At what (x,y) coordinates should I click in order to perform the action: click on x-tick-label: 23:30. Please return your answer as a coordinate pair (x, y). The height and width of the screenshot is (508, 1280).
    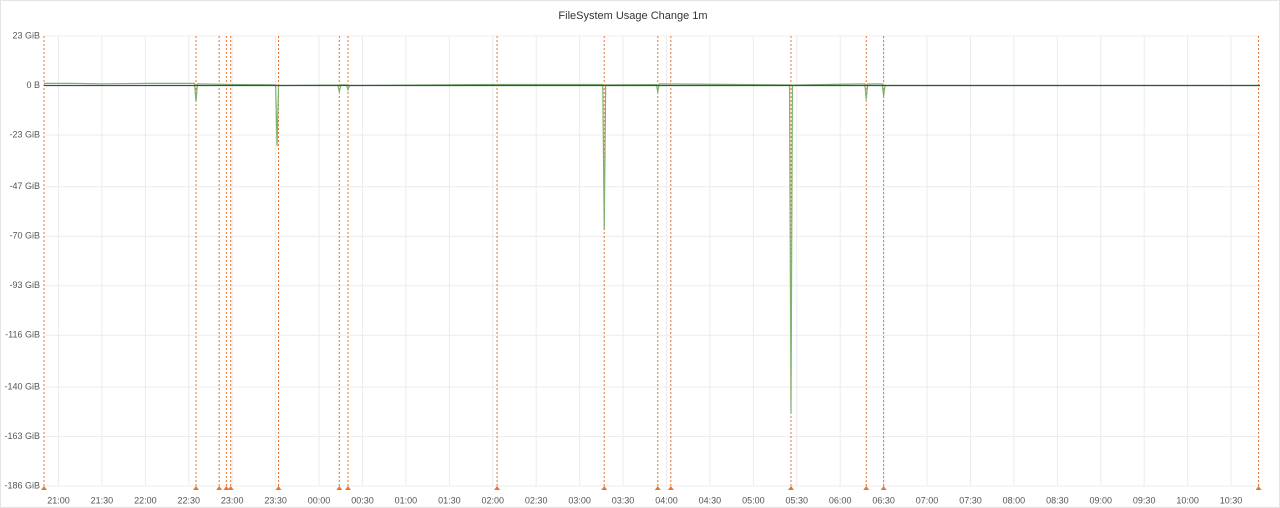
    Looking at the image, I should click on (275, 500).